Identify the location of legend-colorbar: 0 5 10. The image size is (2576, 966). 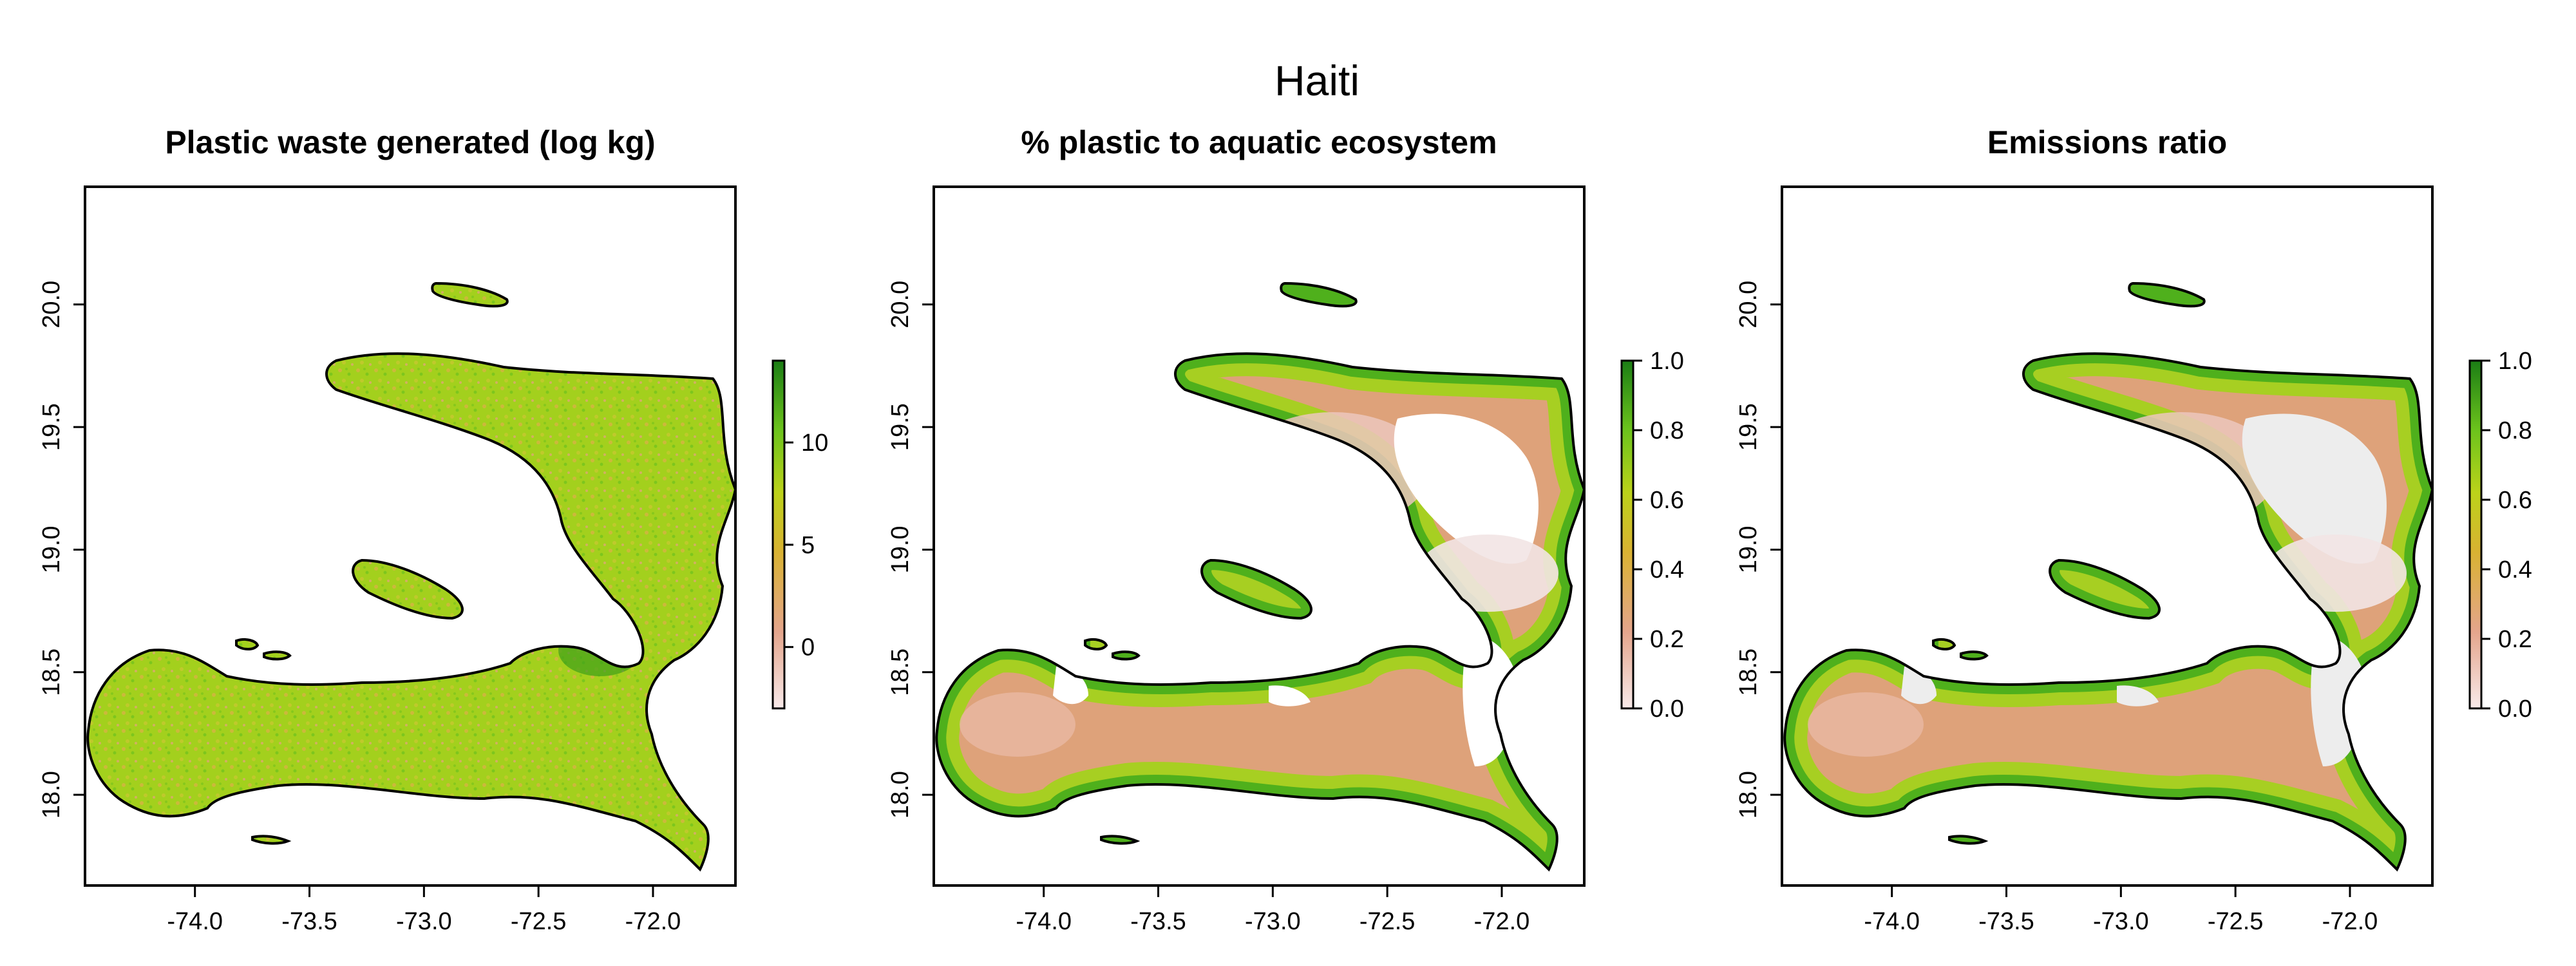
(800, 534).